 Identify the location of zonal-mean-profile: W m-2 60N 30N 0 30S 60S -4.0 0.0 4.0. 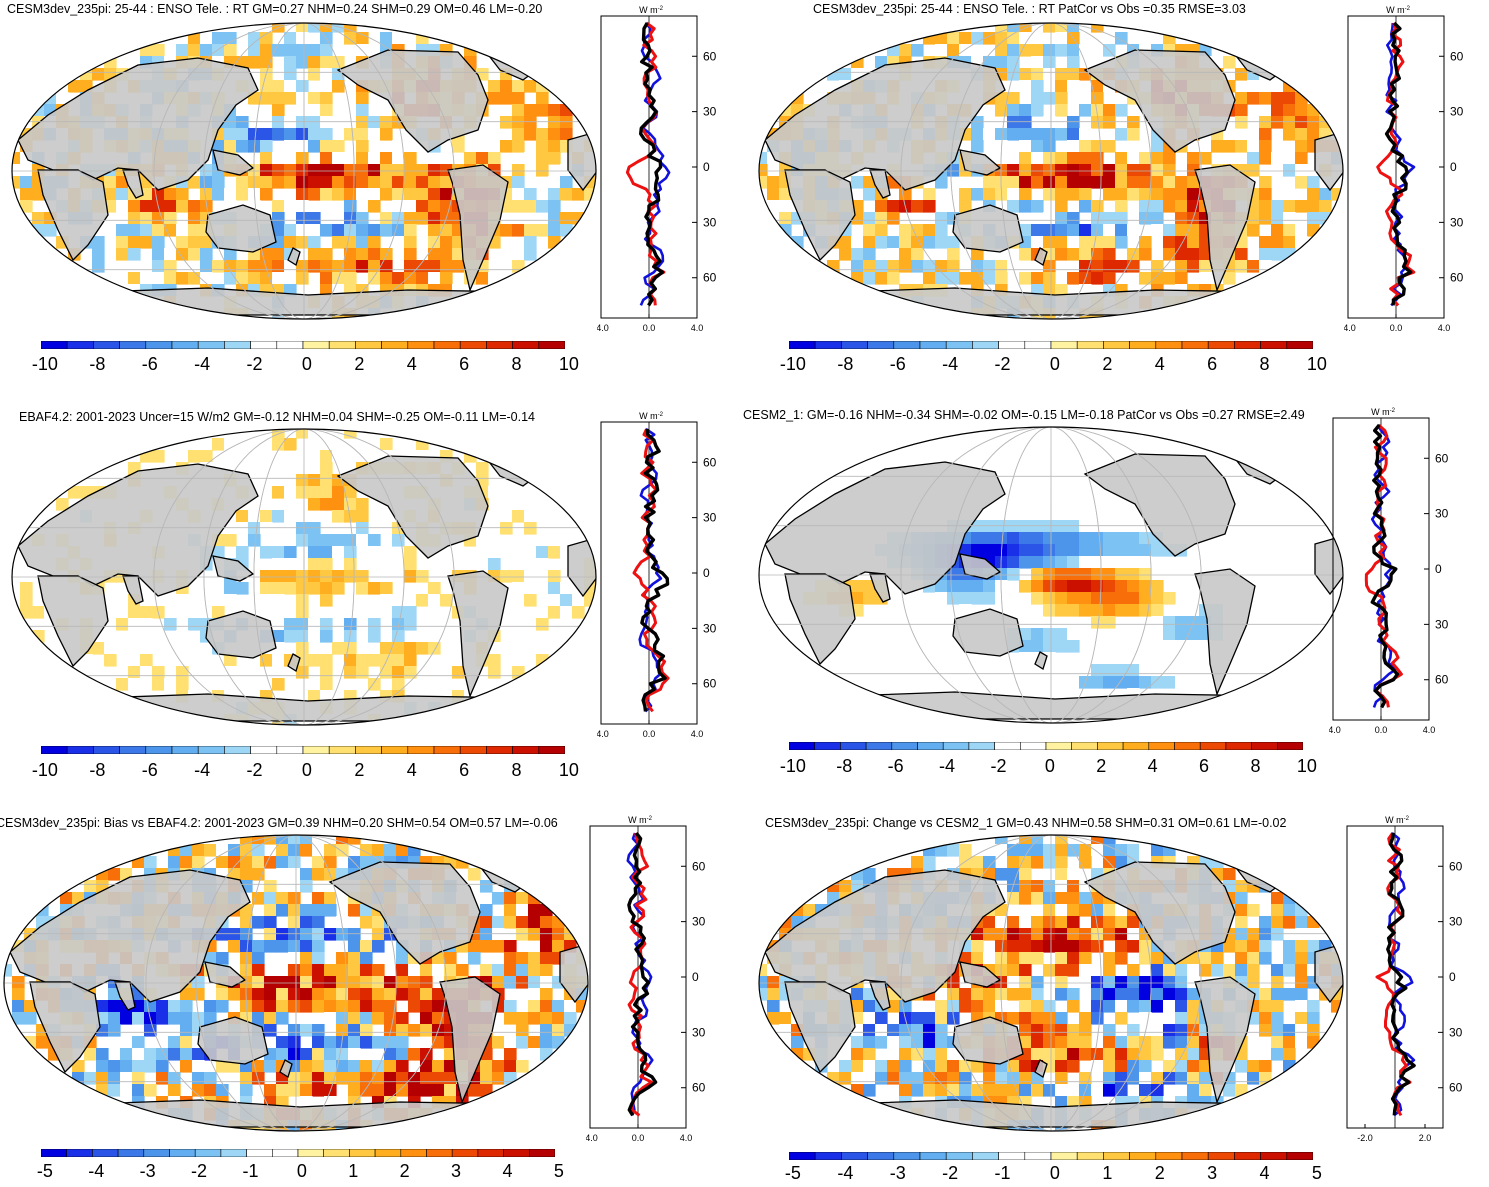
(657, 575).